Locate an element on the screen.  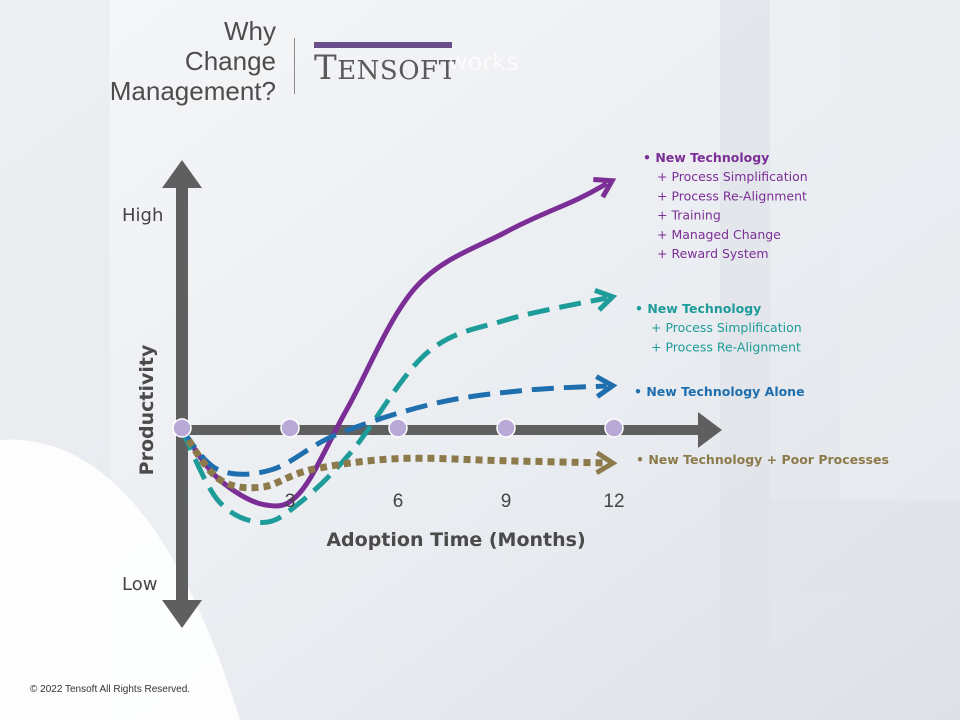
slide-title: Why Change Management? is located at coordinates (193, 61).